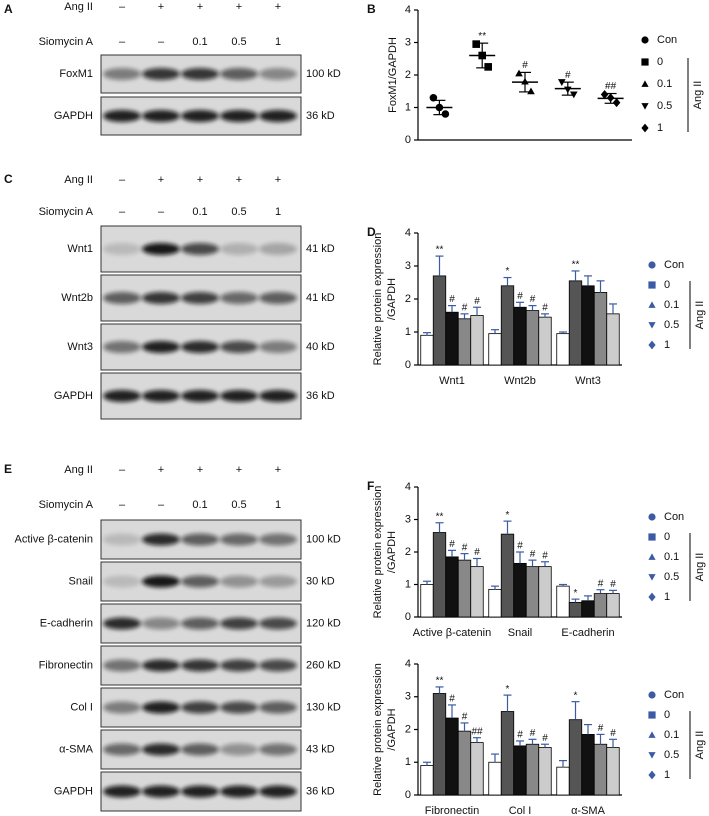 The image size is (709, 816). Describe the element at coordinates (320, 749) in the screenshot. I see `band-size: 43 kD` at that location.